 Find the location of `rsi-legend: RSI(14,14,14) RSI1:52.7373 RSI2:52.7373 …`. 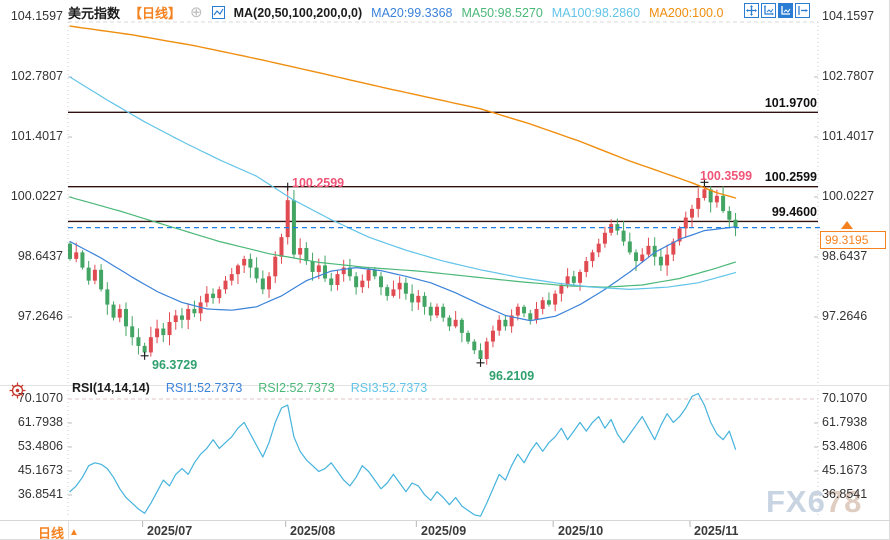

rsi-legend: RSI(14,14,14) RSI1:52.7373 RSI2:52.7373 … is located at coordinates (249, 388).